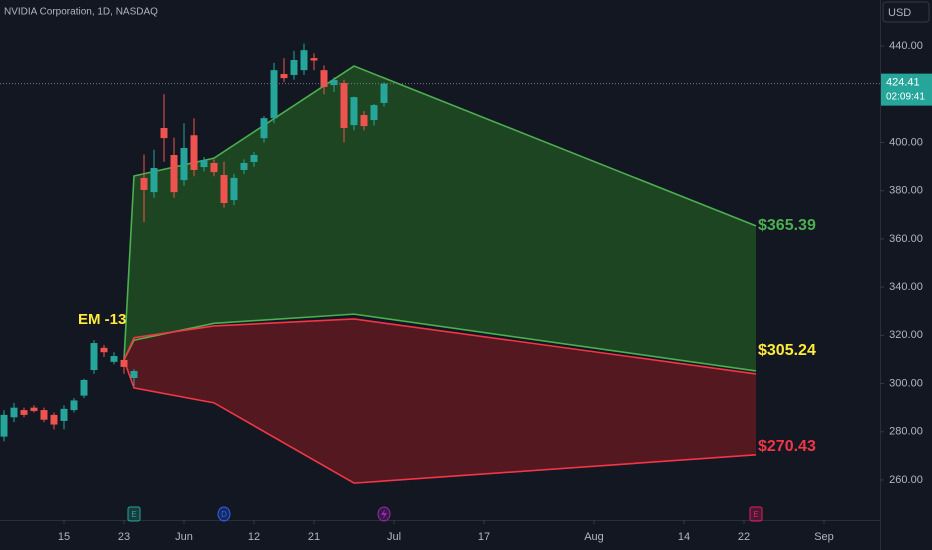  What do you see at coordinates (314, 537) in the screenshot?
I see `x-tick-label: 21` at bounding box center [314, 537].